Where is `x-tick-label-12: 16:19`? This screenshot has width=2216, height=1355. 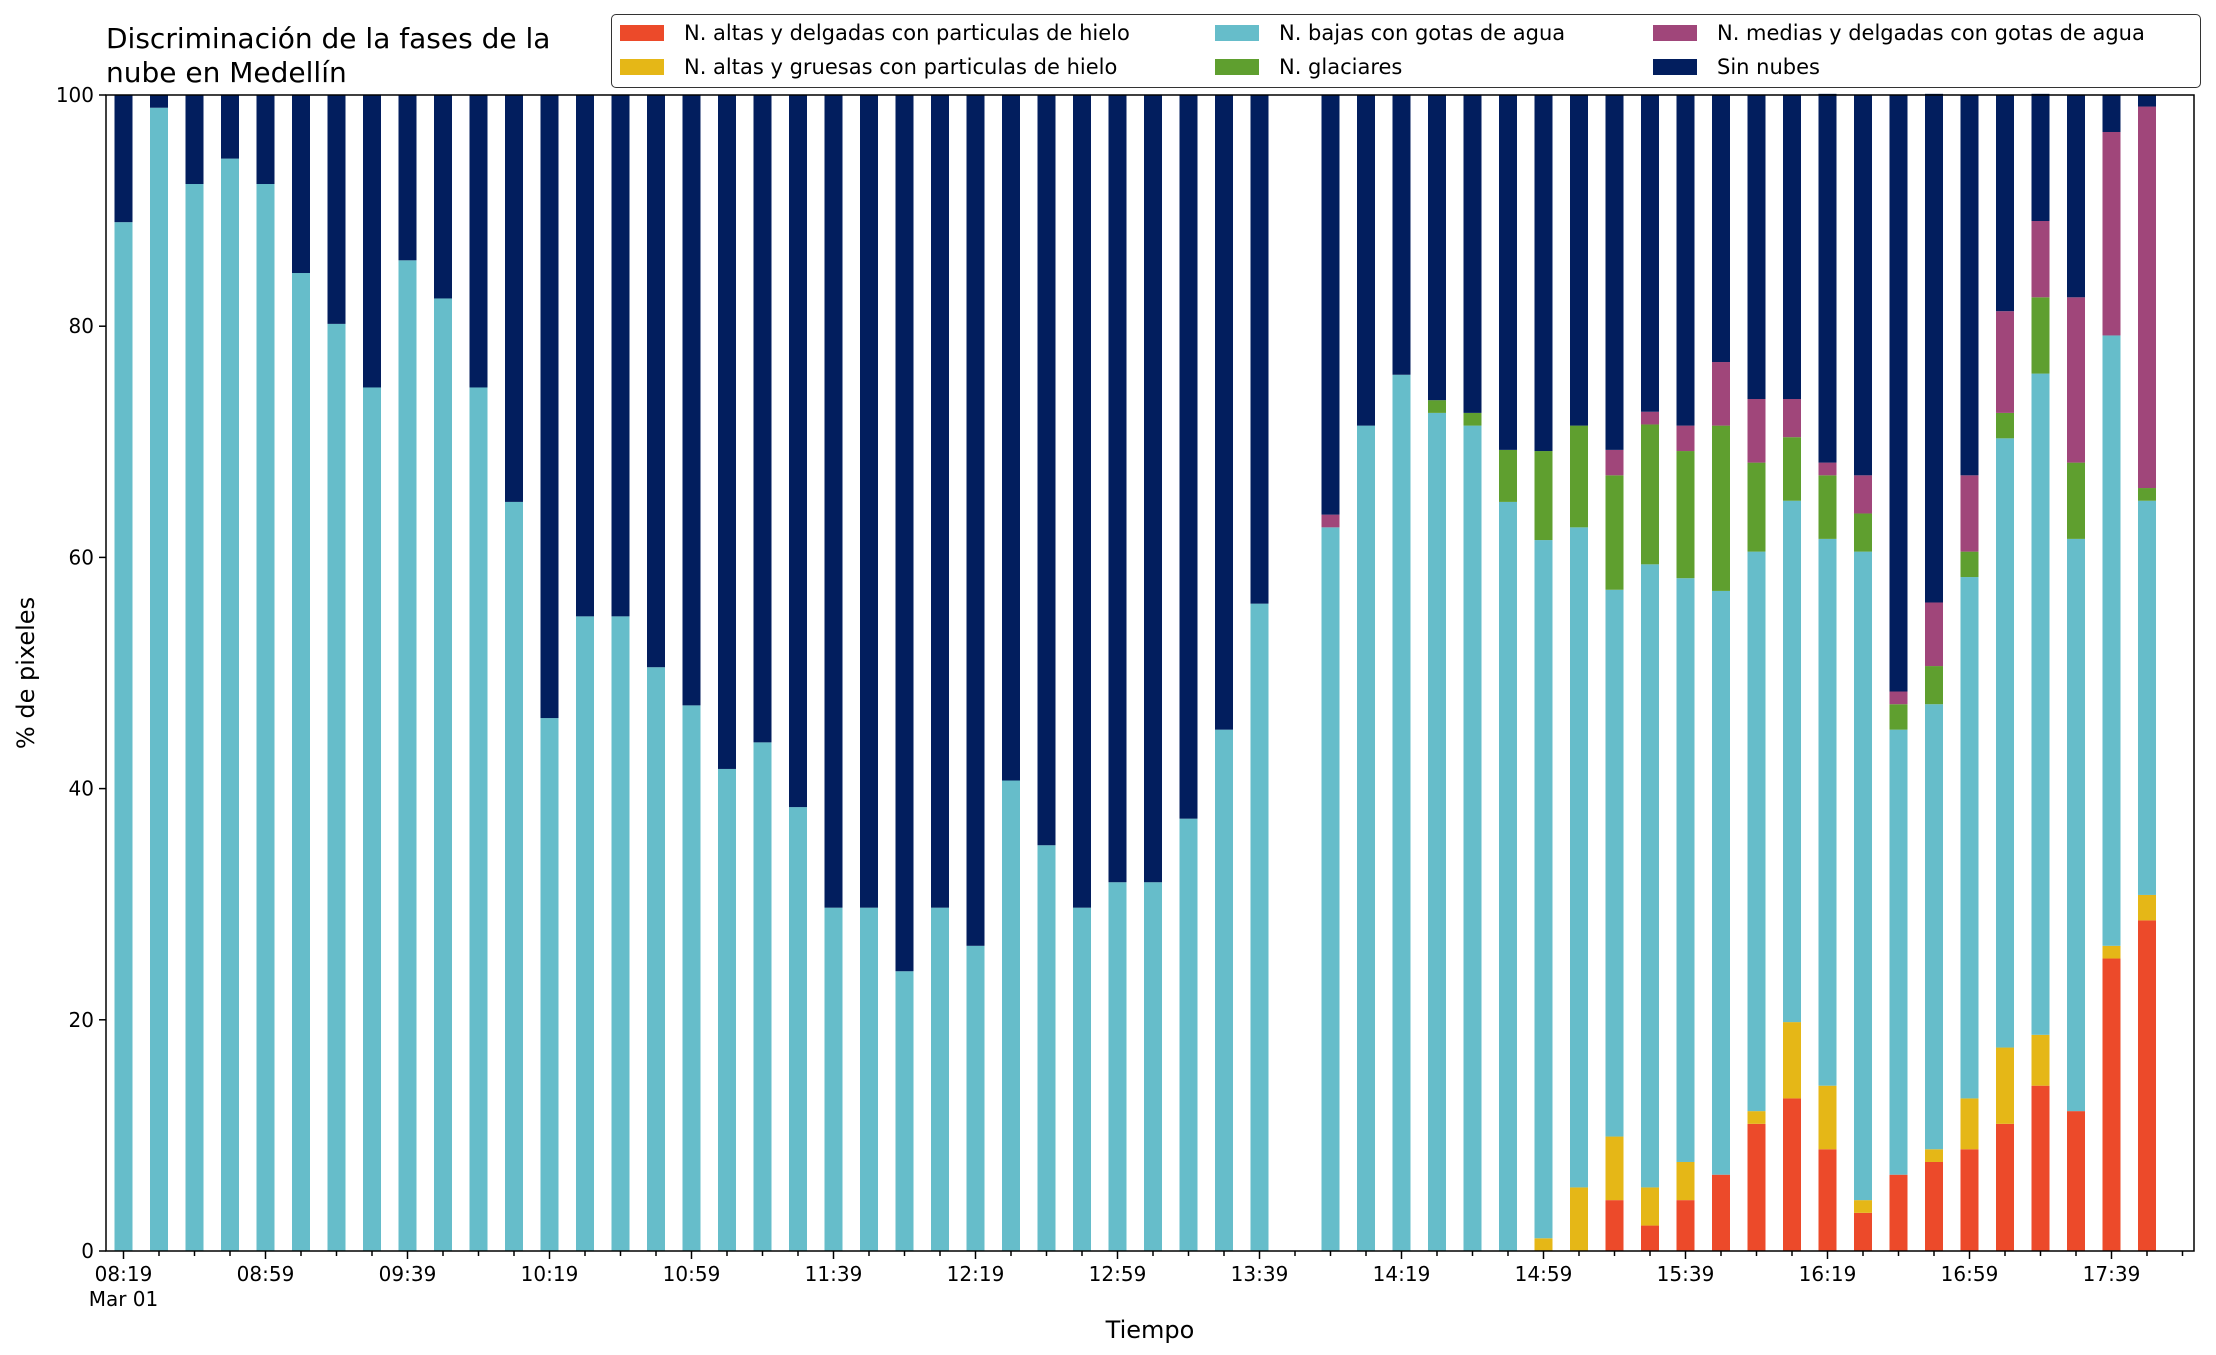 x-tick-label-12: 16:19 is located at coordinates (1828, 1274).